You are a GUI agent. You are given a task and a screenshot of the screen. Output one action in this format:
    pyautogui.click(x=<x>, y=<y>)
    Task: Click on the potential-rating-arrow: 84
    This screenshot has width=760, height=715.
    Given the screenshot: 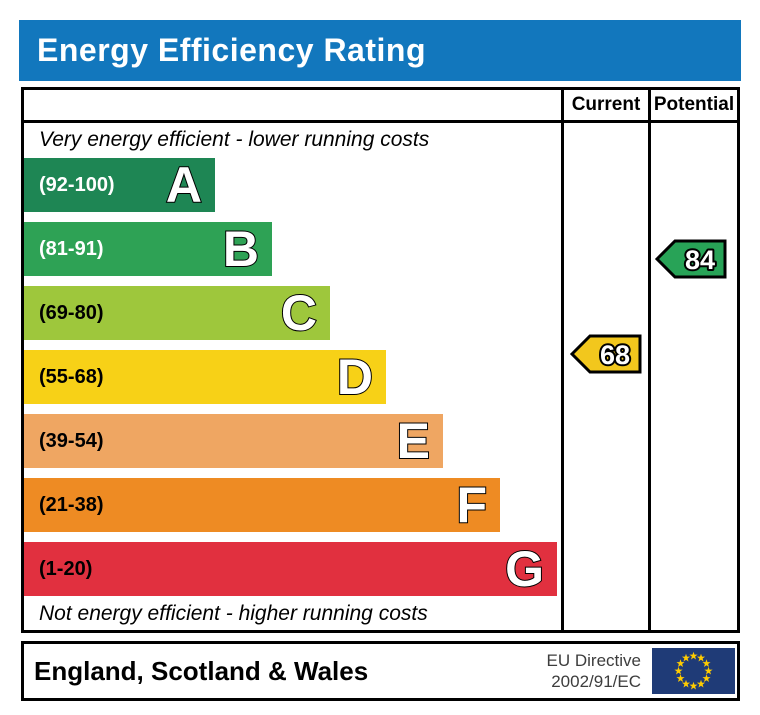 What is the action you would take?
    pyautogui.click(x=691, y=259)
    